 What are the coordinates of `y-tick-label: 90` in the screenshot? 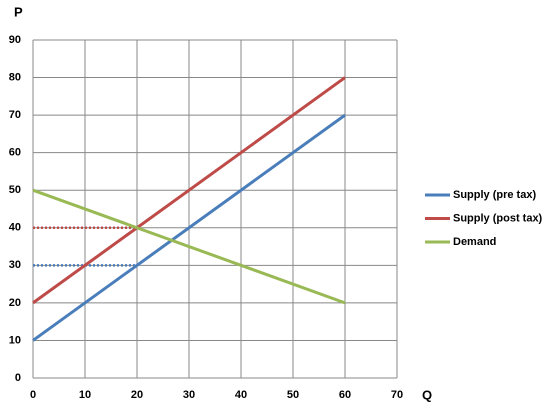 It's located at (15, 40).